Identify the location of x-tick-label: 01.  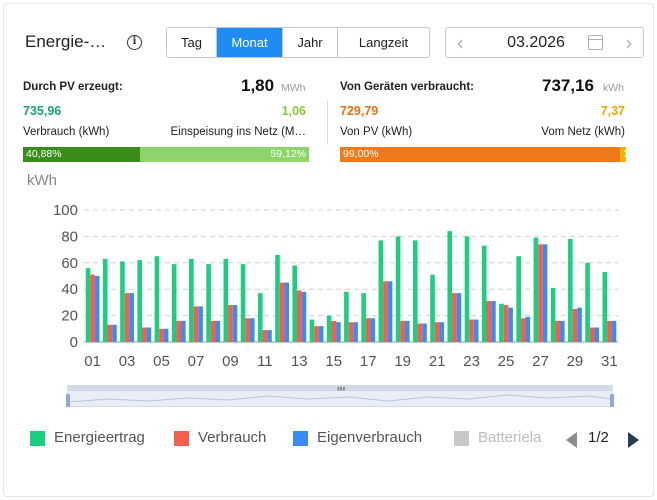
(92, 361).